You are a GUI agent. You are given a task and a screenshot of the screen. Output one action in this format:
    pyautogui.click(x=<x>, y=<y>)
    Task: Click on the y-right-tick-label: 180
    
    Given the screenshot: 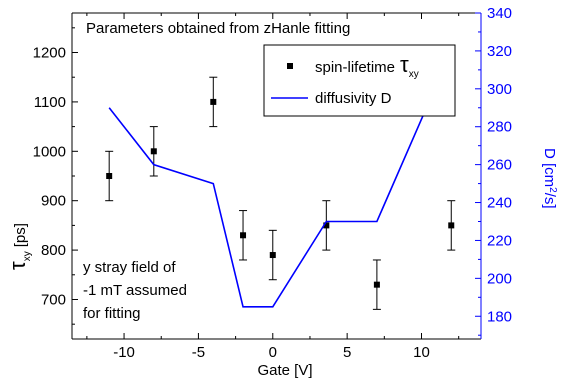 What is the action you would take?
    pyautogui.click(x=499, y=316)
    